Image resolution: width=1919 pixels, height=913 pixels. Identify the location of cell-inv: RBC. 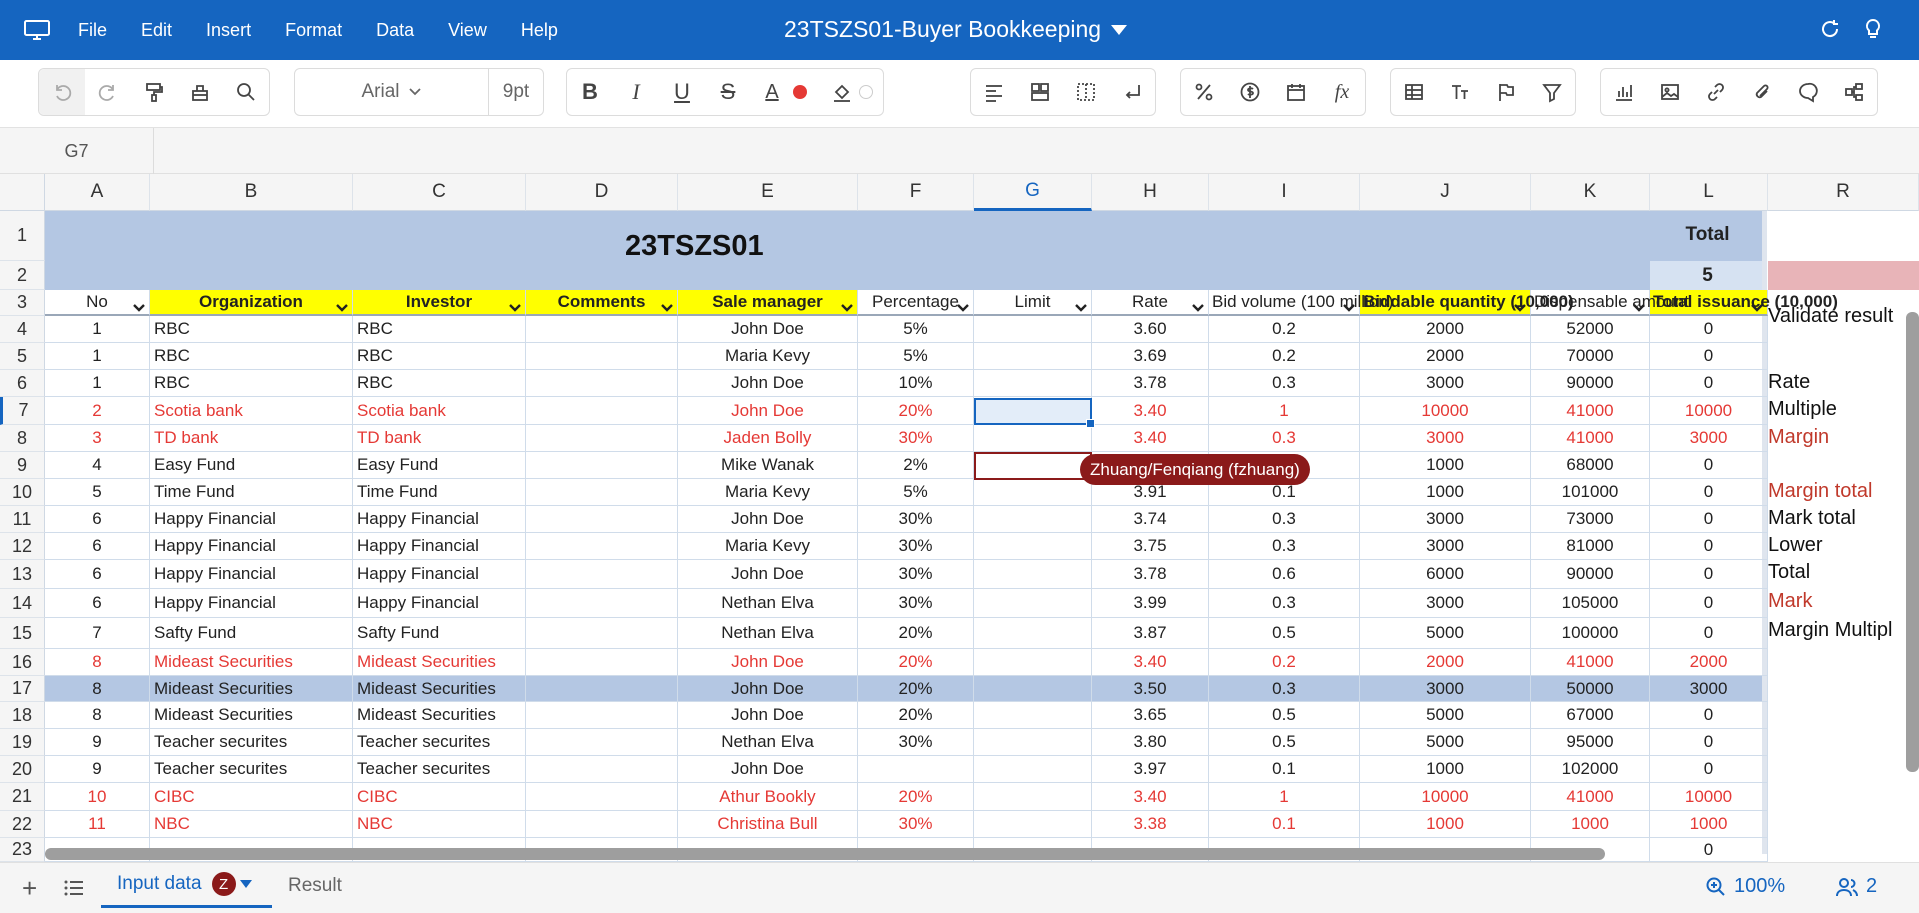
(439, 383).